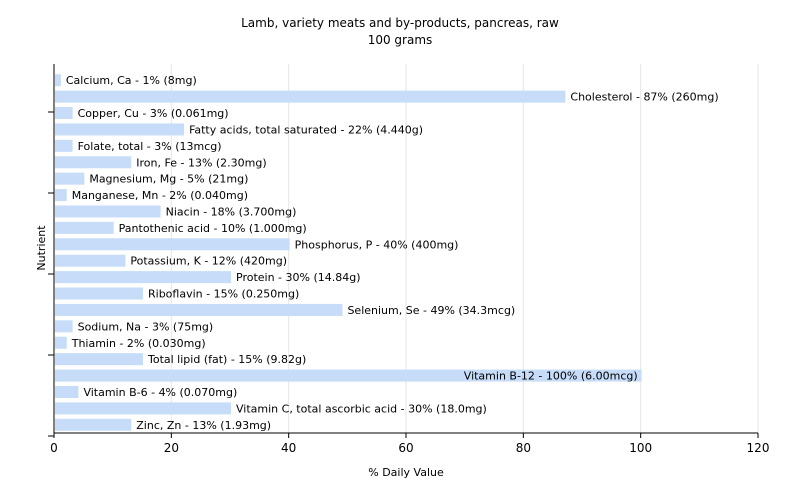 The width and height of the screenshot is (800, 500). I want to click on bar-label: Potassium, K - 12% (420mg), so click(208, 261).